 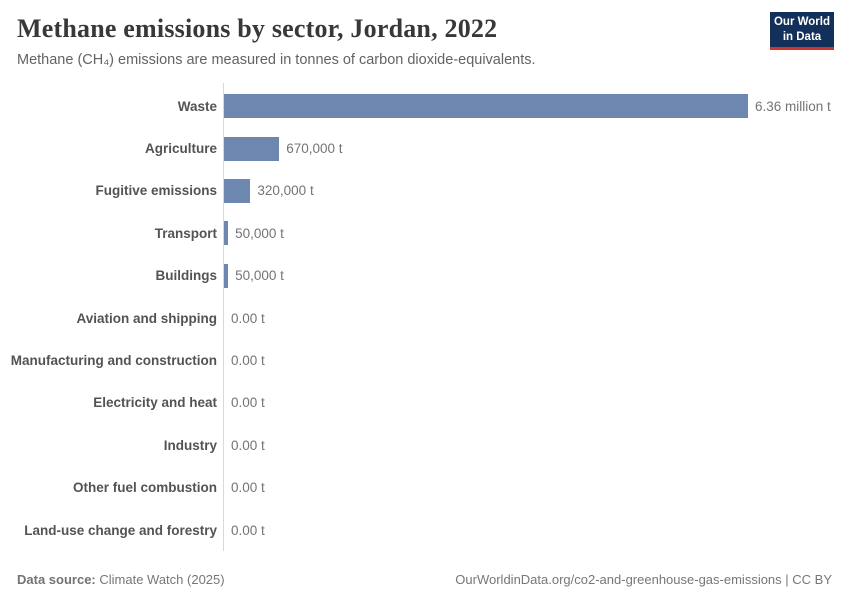 I want to click on owid-logo-line2: in Data, so click(x=802, y=36).